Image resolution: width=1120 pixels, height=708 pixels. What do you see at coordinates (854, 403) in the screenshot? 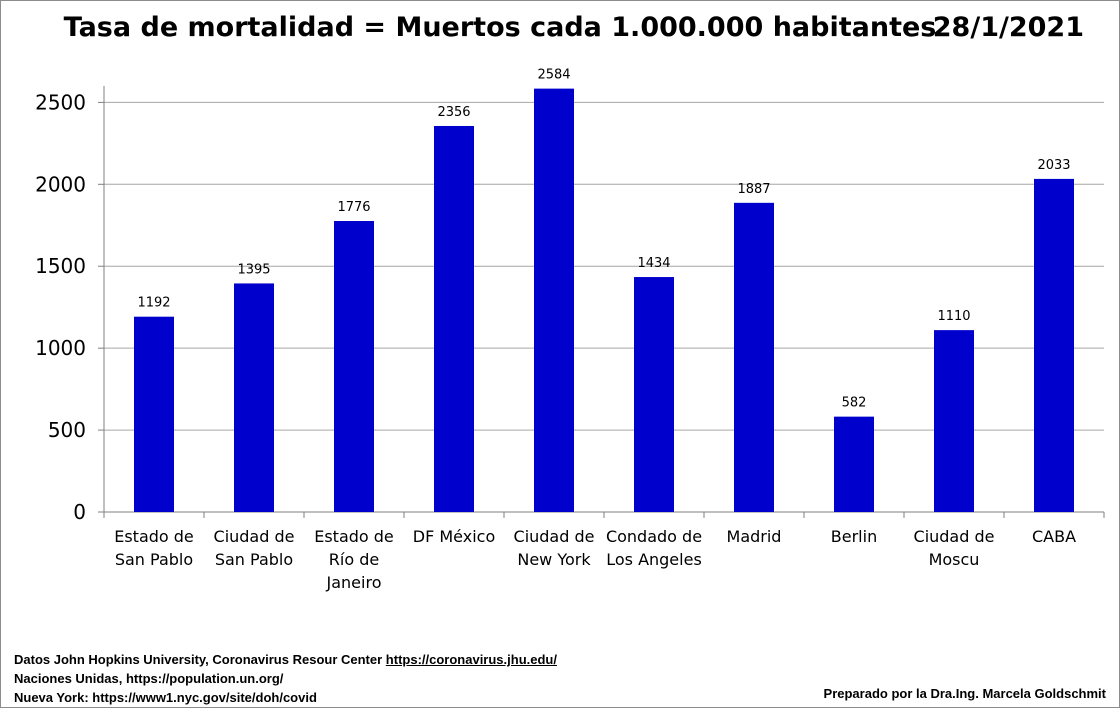
I see `data-label: 582` at bounding box center [854, 403].